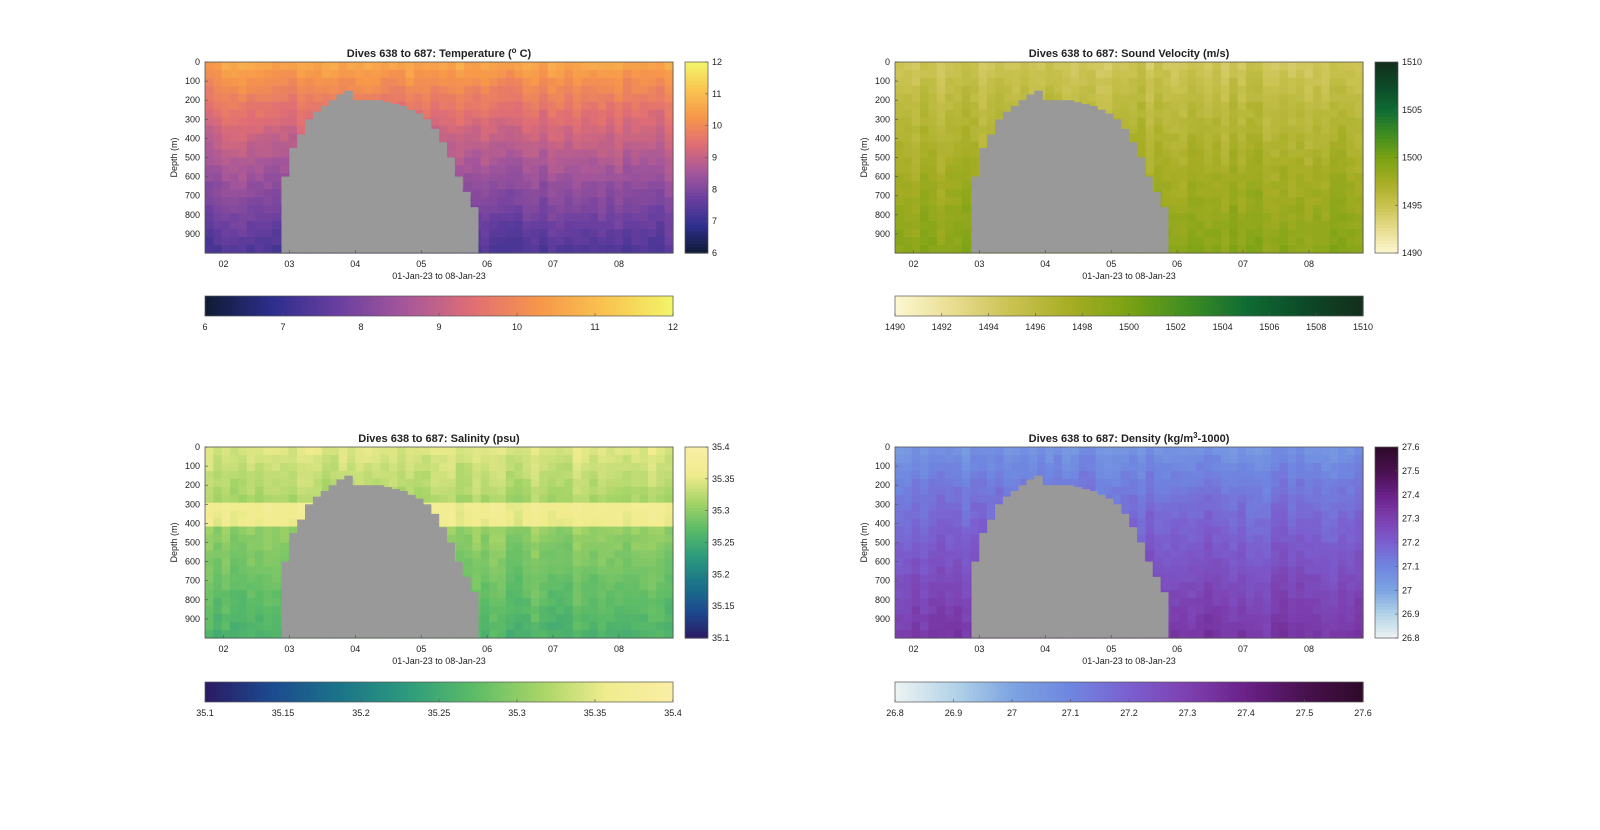 This screenshot has height=830, width=1600. I want to click on colorbar-tick-label: 35.1, so click(721, 638).